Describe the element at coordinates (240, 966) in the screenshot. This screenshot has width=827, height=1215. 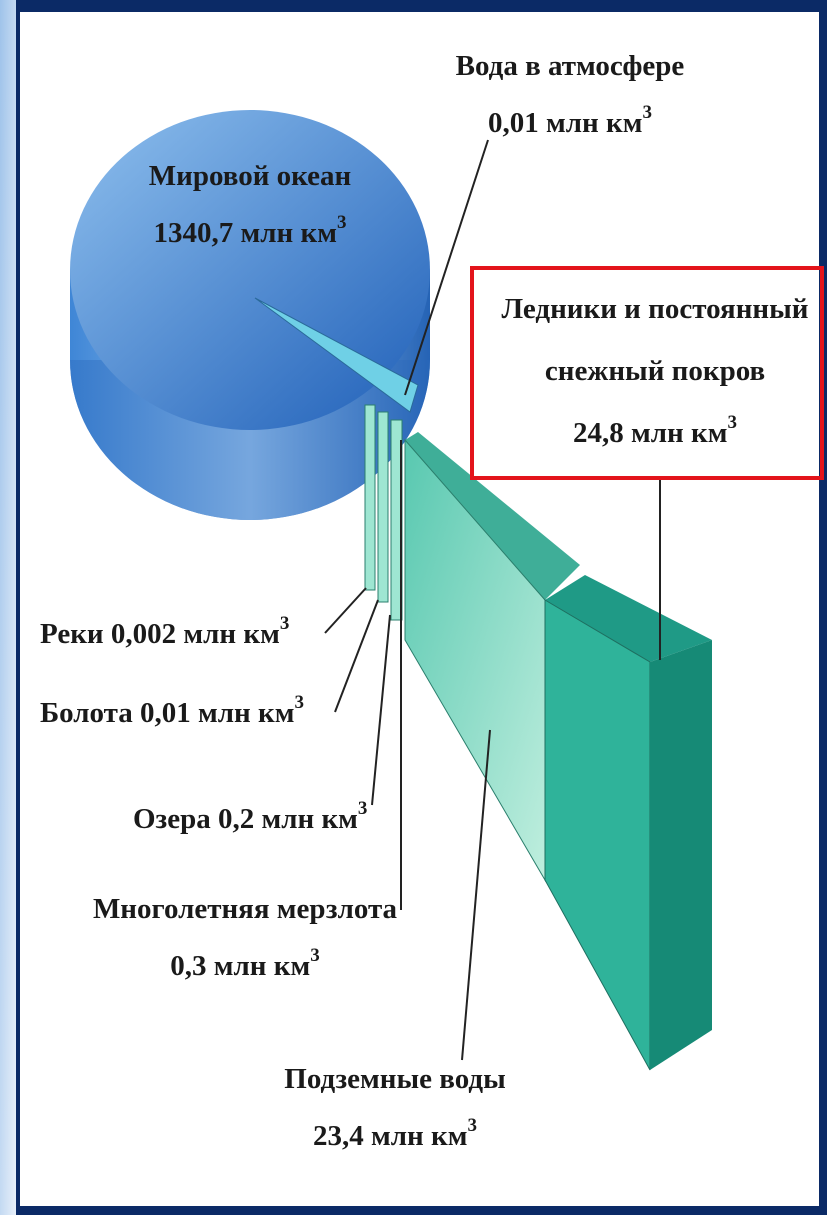
I see `label-text: 0,3 млн км` at that location.